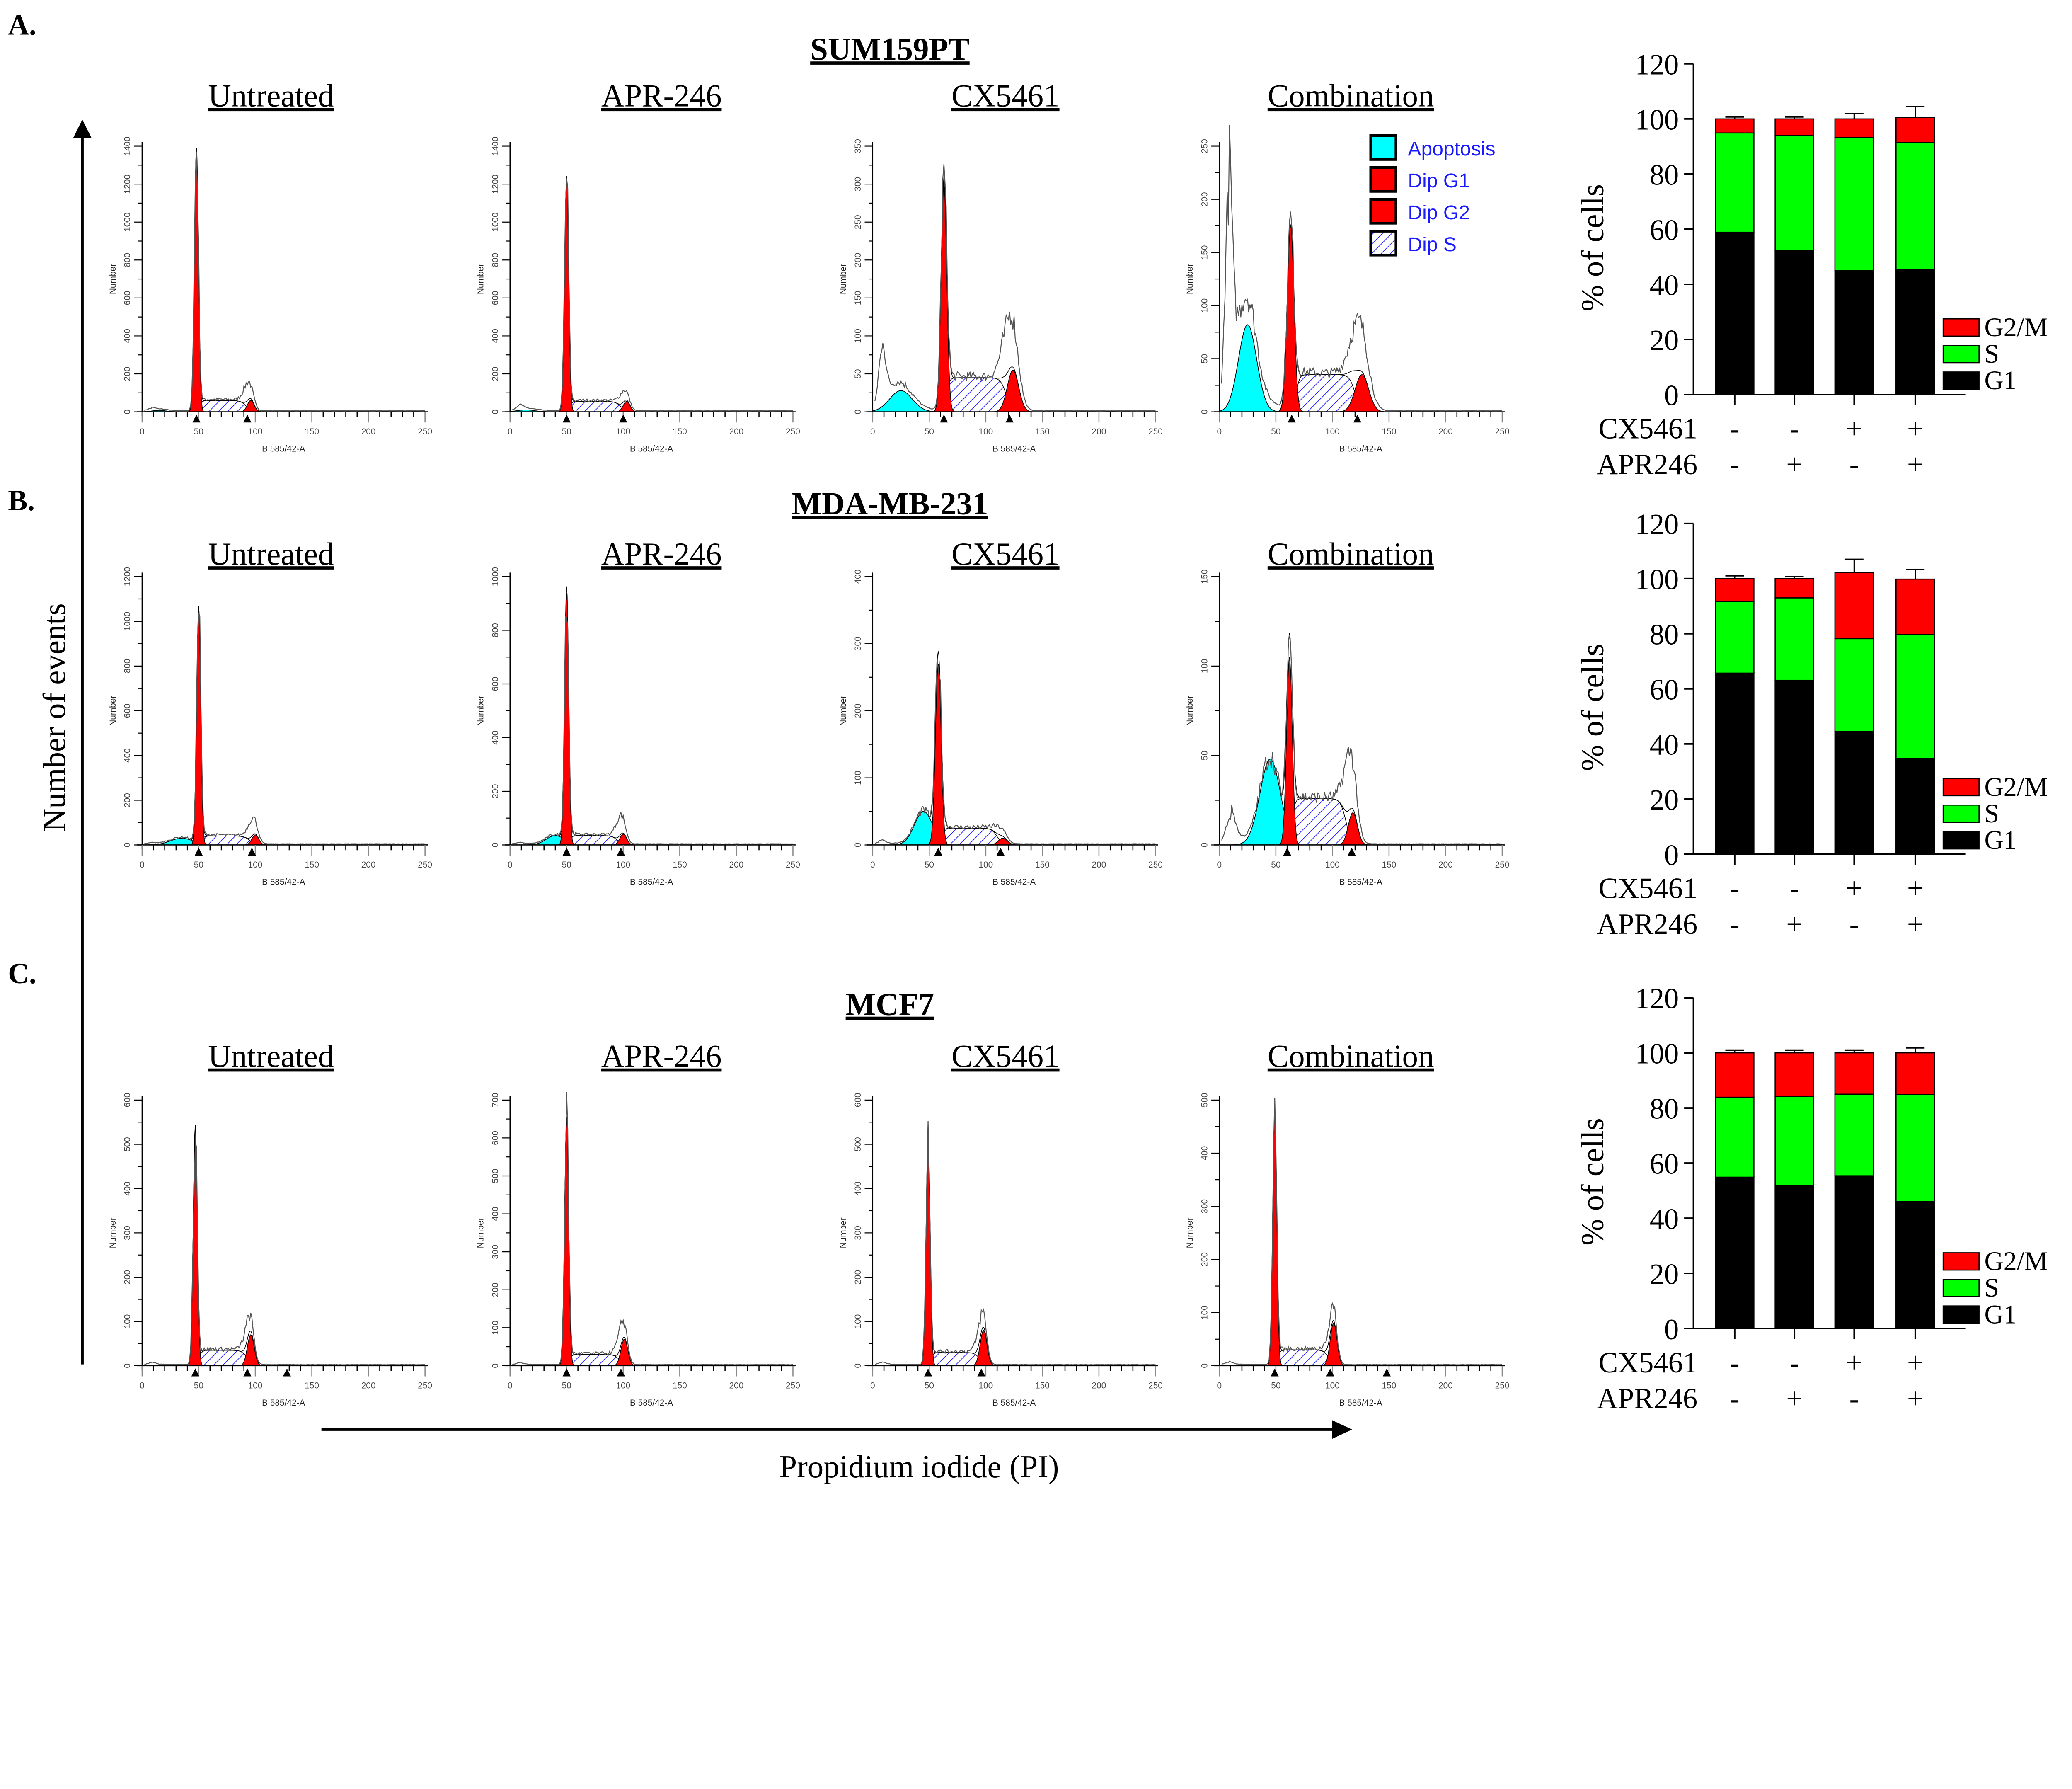  What do you see at coordinates (495, 145) in the screenshot?
I see `y-tick-label: 1400` at bounding box center [495, 145].